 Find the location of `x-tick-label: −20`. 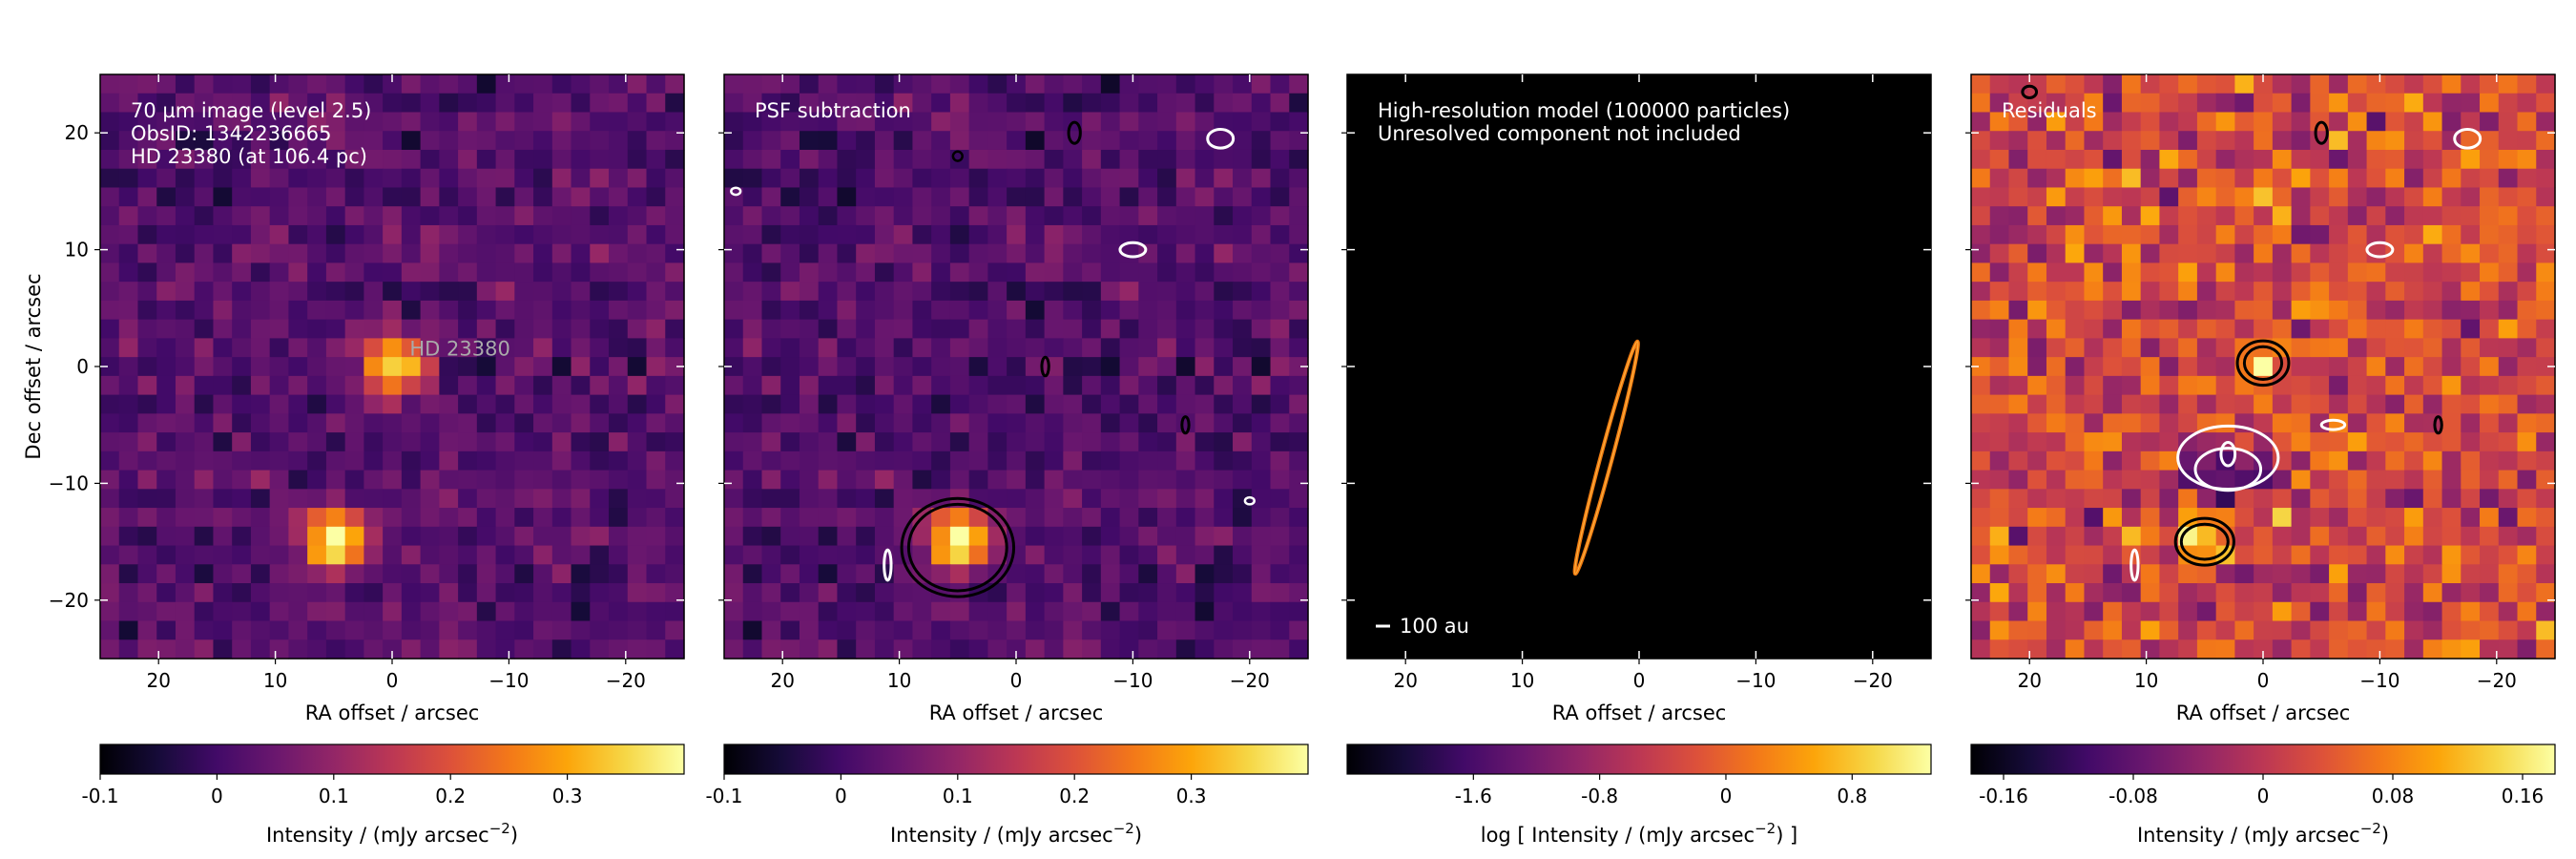

x-tick-label: −20 is located at coordinates (1873, 680).